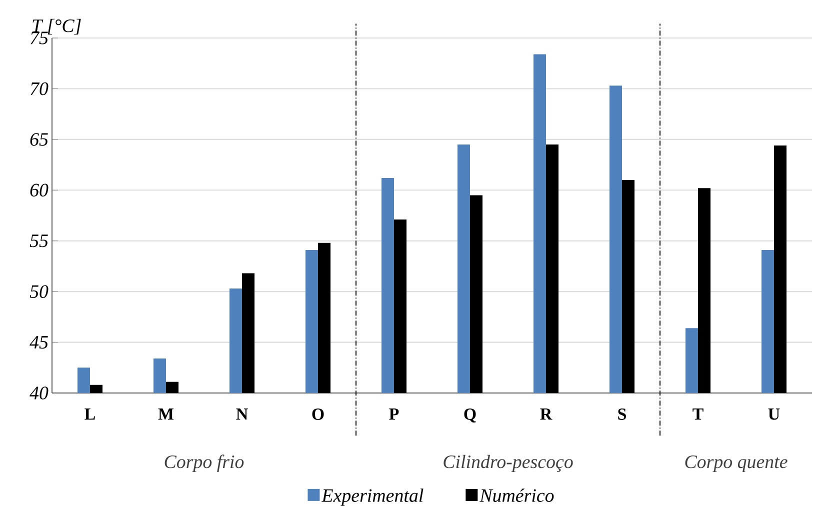 The image size is (815, 507). I want to click on x-tick-label: Q, so click(470, 415).